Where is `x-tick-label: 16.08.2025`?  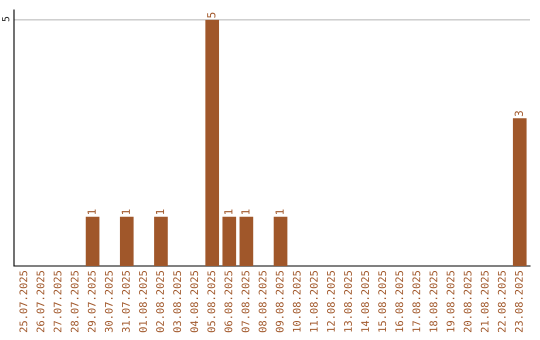 x-tick-label: 16.08.2025 is located at coordinates (399, 301).